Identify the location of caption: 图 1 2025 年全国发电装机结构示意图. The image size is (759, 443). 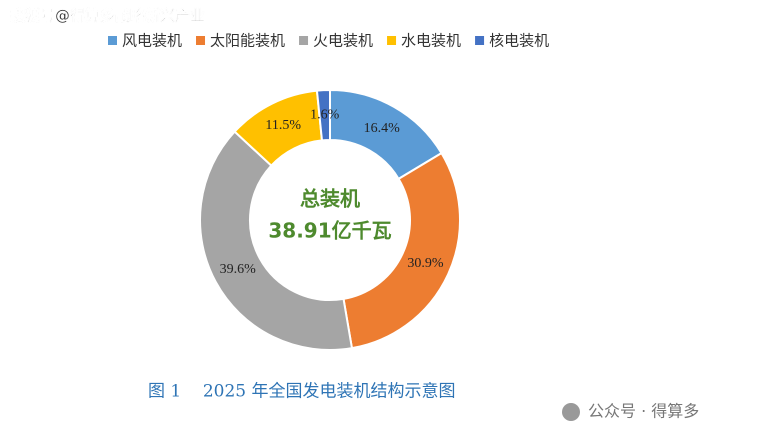
(302, 392).